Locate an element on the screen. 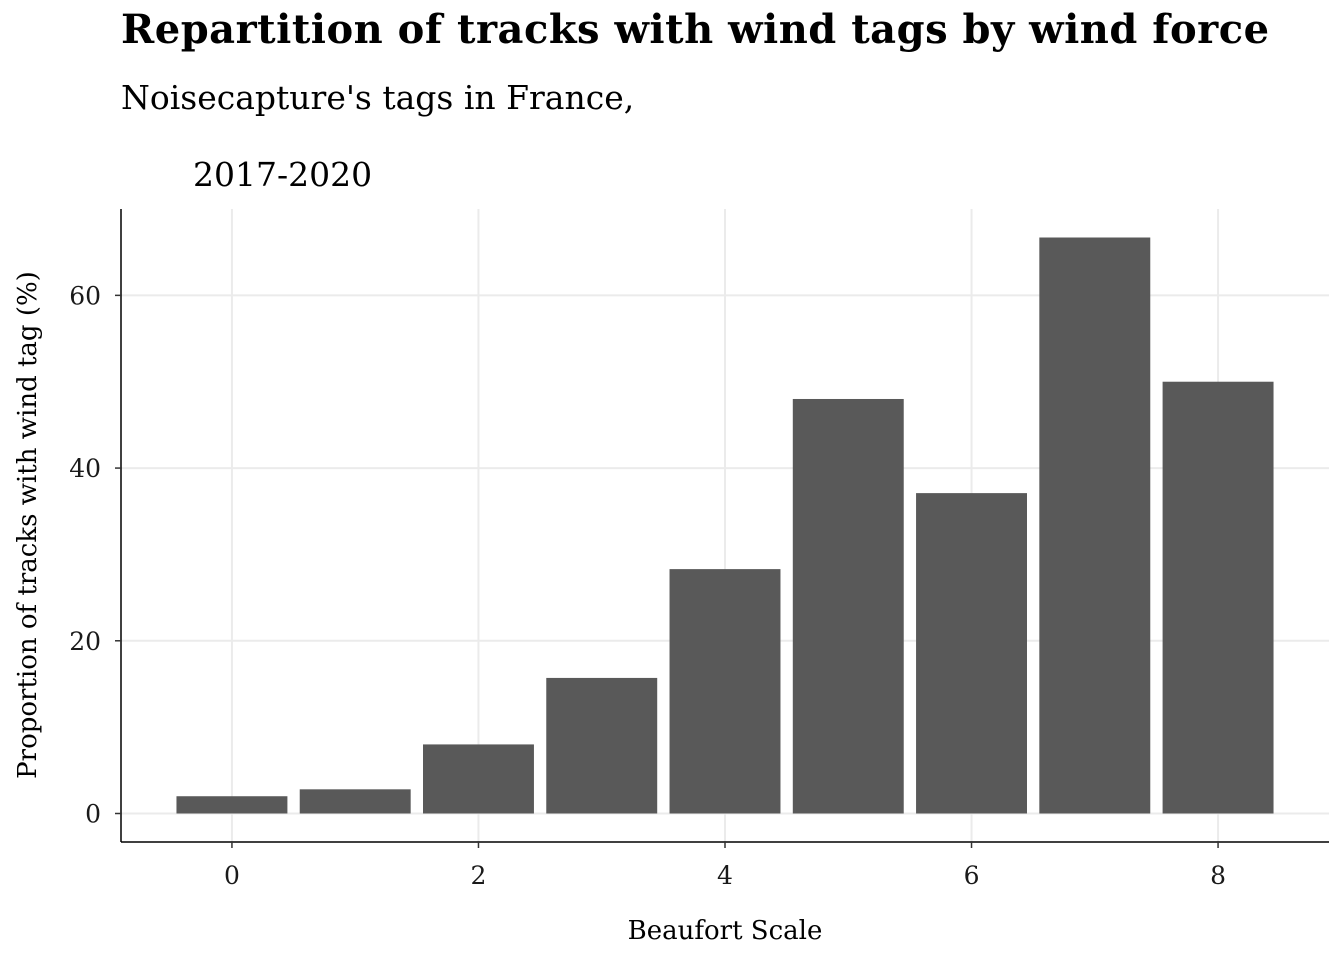 The height and width of the screenshot is (960, 1344). chart-subtitle: Noisecapture's tags in France, is located at coordinates (378, 97).